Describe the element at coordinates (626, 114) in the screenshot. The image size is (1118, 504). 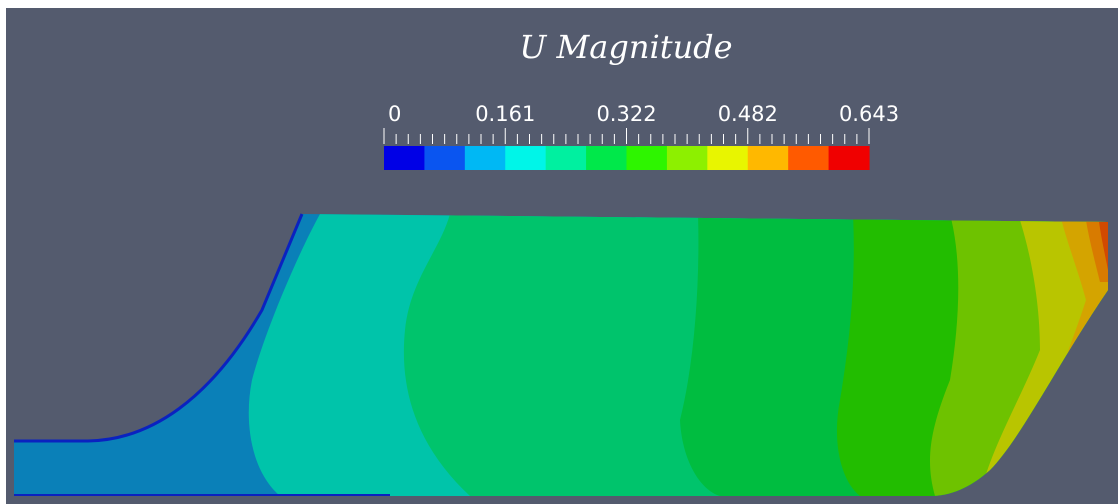
I see `legend-tick-label: 0.322` at that location.